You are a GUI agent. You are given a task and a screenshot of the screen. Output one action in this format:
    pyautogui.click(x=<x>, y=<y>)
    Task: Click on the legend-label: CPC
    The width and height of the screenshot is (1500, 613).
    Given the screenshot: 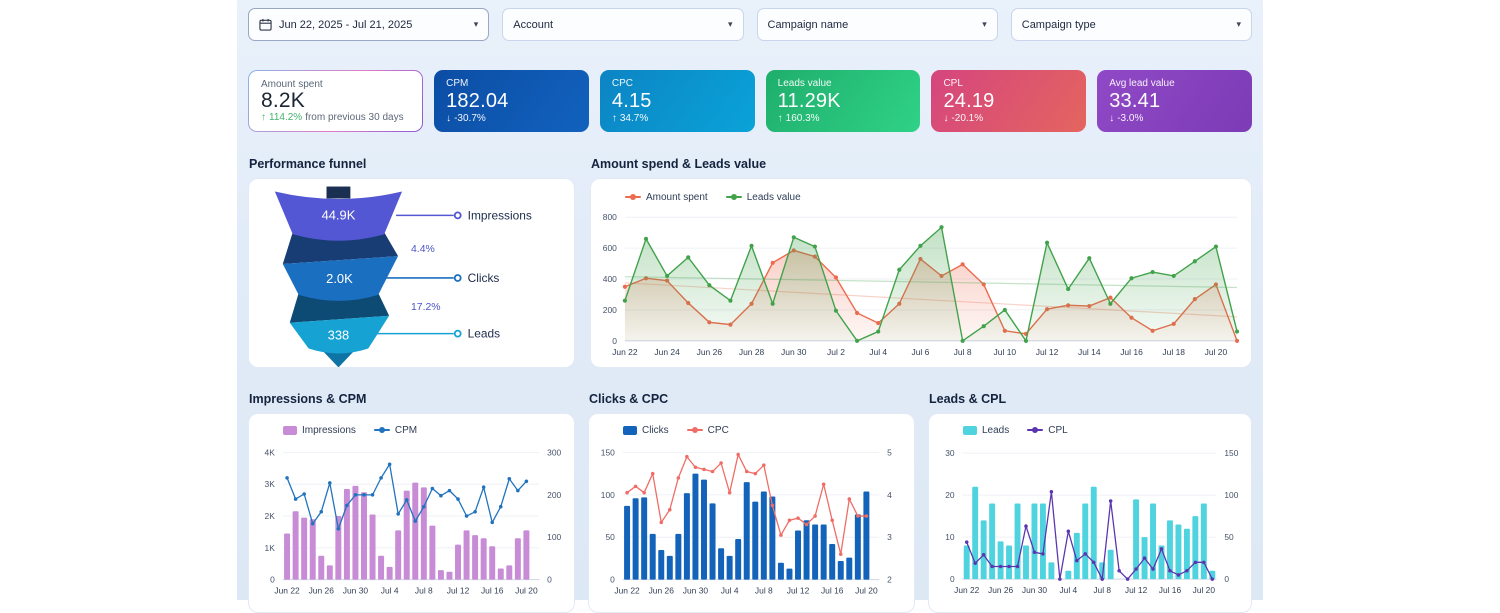 What is the action you would take?
    pyautogui.click(x=718, y=430)
    